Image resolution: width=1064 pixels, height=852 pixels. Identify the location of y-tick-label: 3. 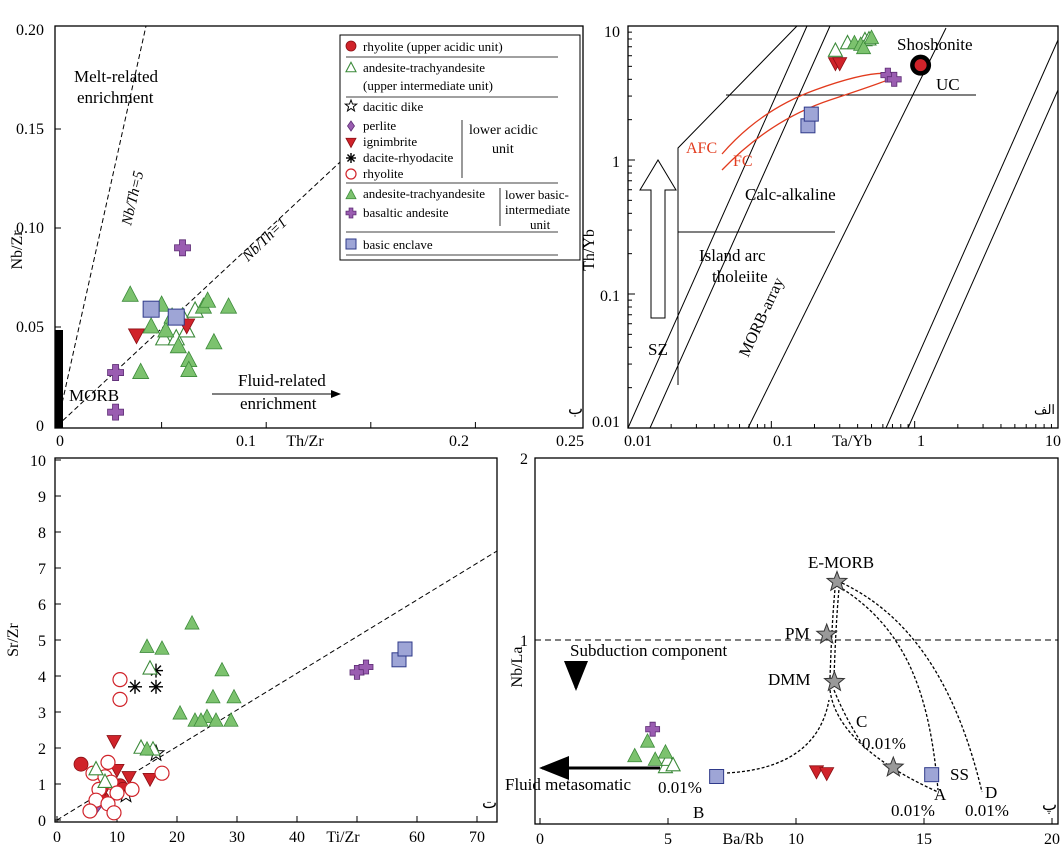
(42, 713).